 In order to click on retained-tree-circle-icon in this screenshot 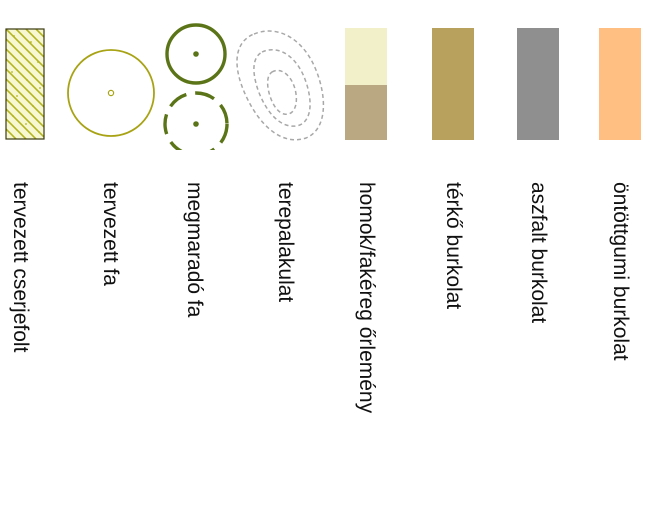, I will do `click(196, 86)`.